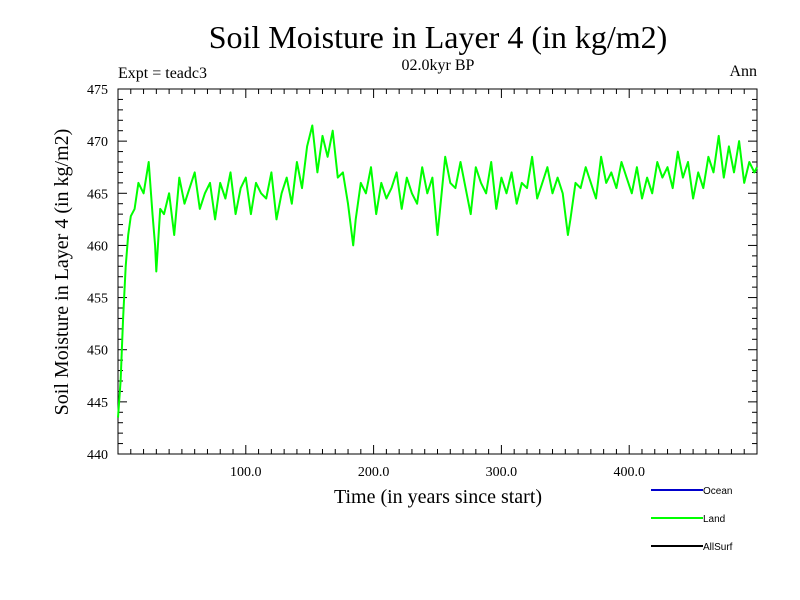 Image resolution: width=800 pixels, height=600 pixels. What do you see at coordinates (97, 194) in the screenshot?
I see `y-tick-label: 465` at bounding box center [97, 194].